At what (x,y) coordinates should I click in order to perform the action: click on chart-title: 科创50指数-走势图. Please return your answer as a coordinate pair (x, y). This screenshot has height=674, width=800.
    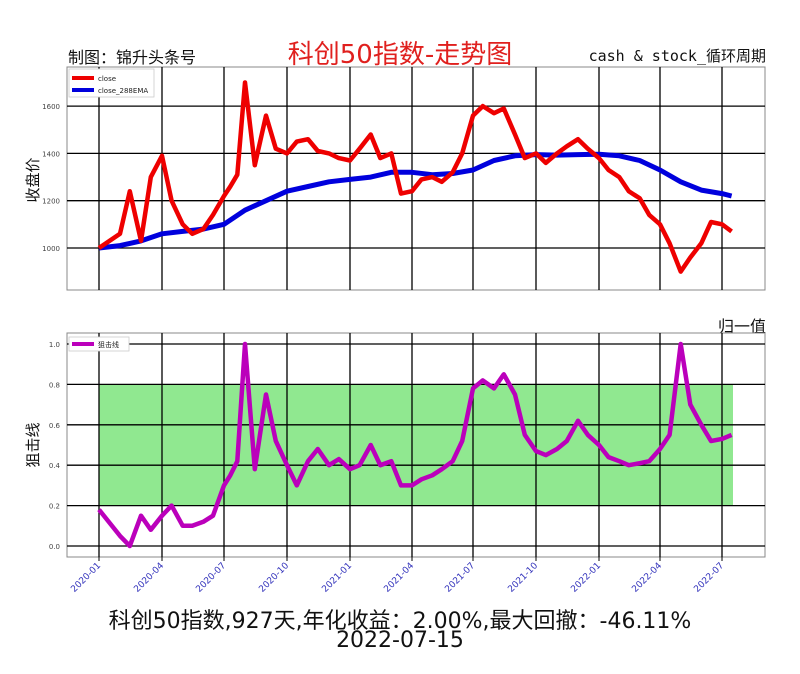
    Looking at the image, I should click on (400, 55).